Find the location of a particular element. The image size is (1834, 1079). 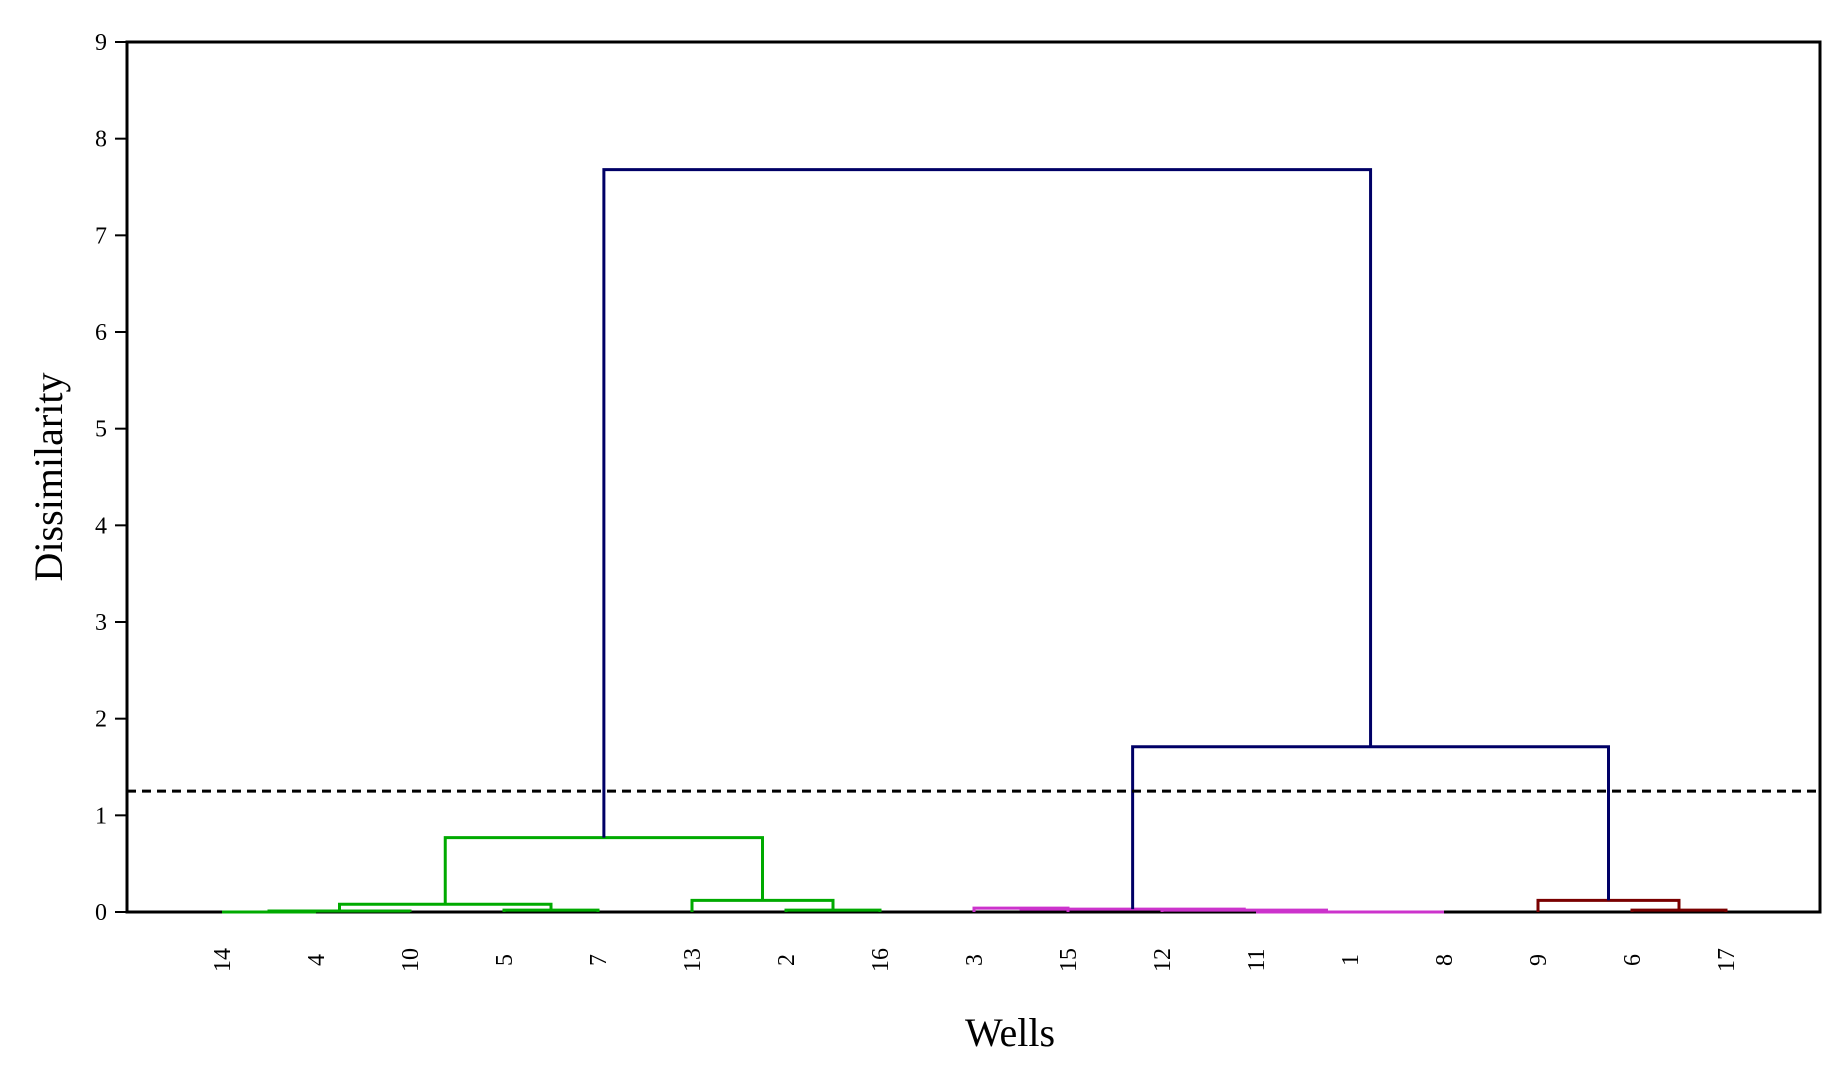

x-tick-label: 15 is located at coordinates (1069, 960).